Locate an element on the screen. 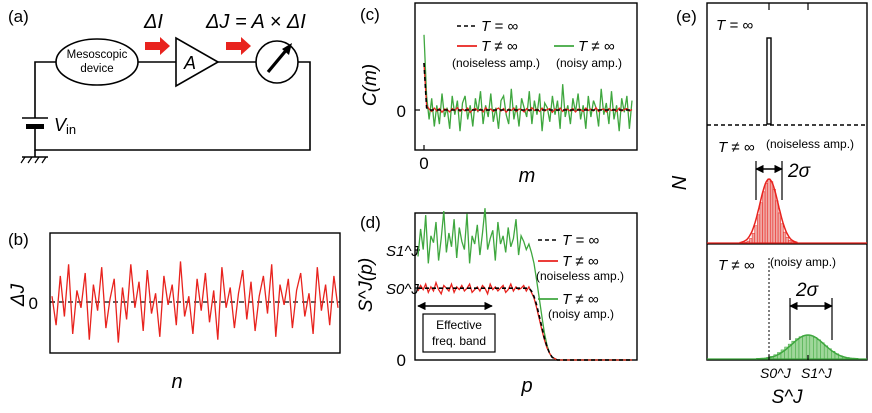  panel-c-plot is located at coordinates (528, 83).